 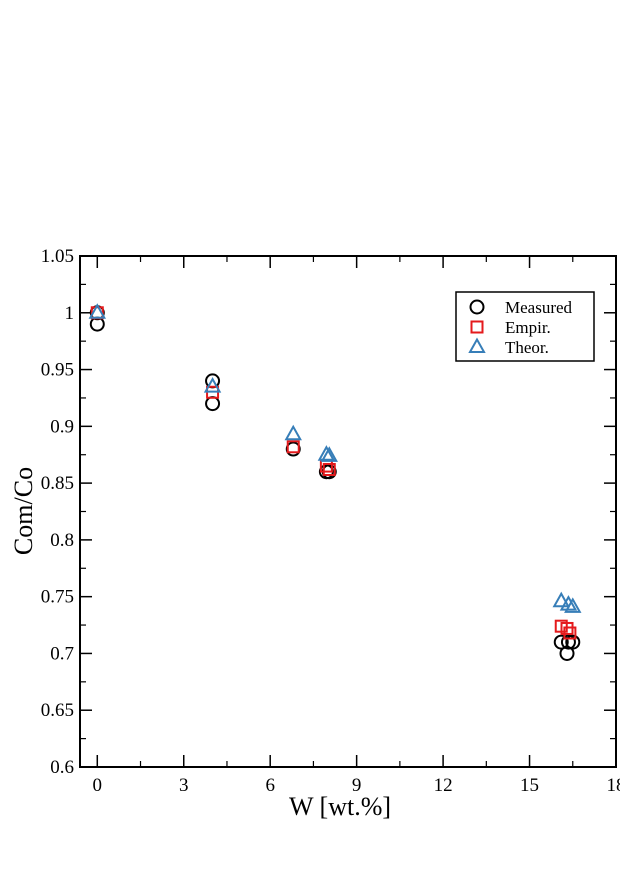 What do you see at coordinates (184, 785) in the screenshot?
I see `x-tick-label: 3` at bounding box center [184, 785].